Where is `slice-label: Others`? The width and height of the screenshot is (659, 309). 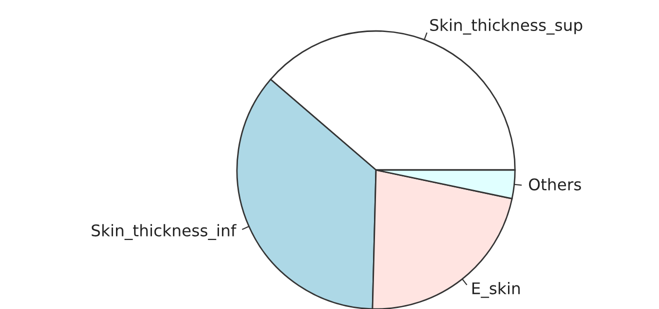 slice-label: Others is located at coordinates (554, 184).